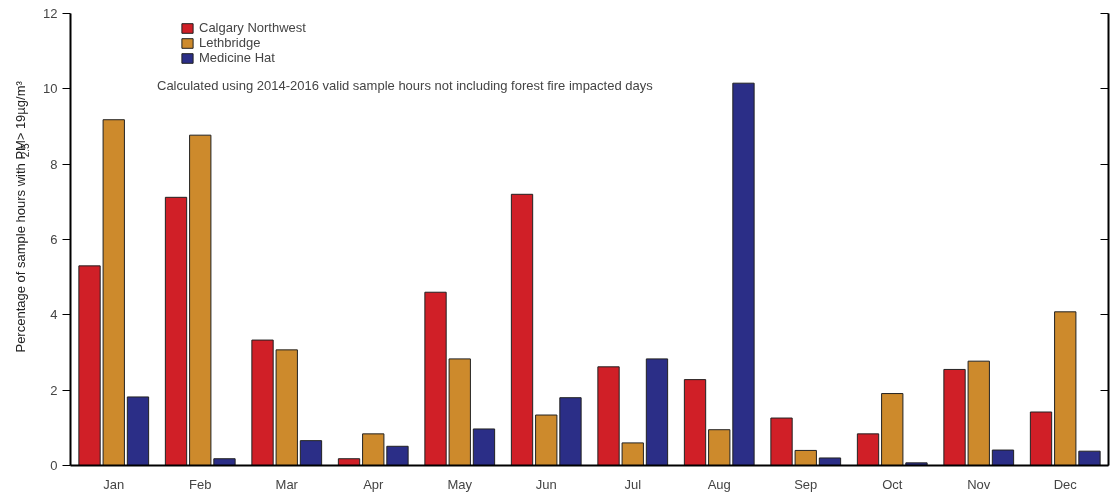 The height and width of the screenshot is (494, 1118). What do you see at coordinates (806, 484) in the screenshot?
I see `x-tick-label: Sep` at bounding box center [806, 484].